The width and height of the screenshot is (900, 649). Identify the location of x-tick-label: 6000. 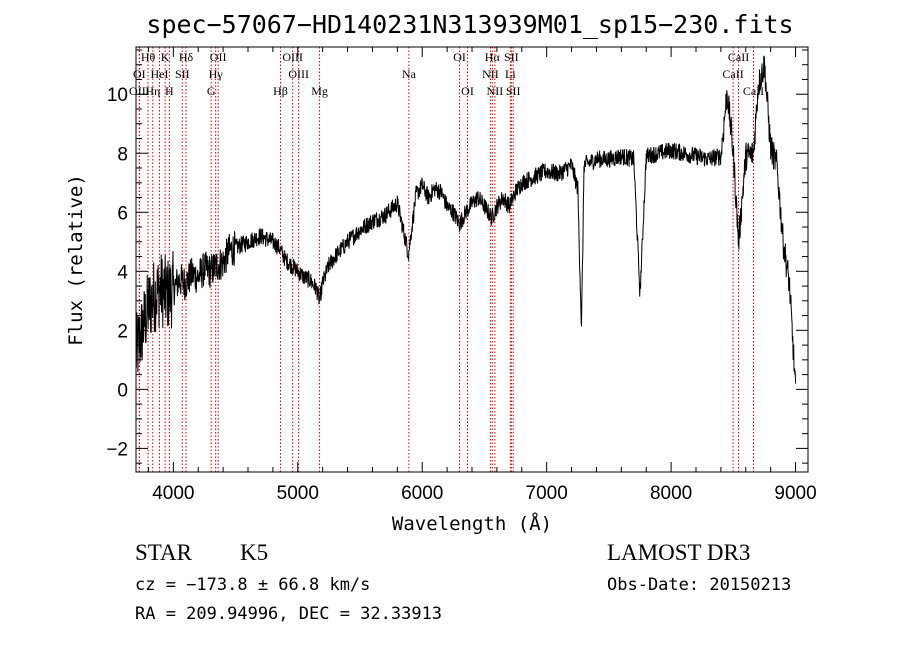
(422, 493).